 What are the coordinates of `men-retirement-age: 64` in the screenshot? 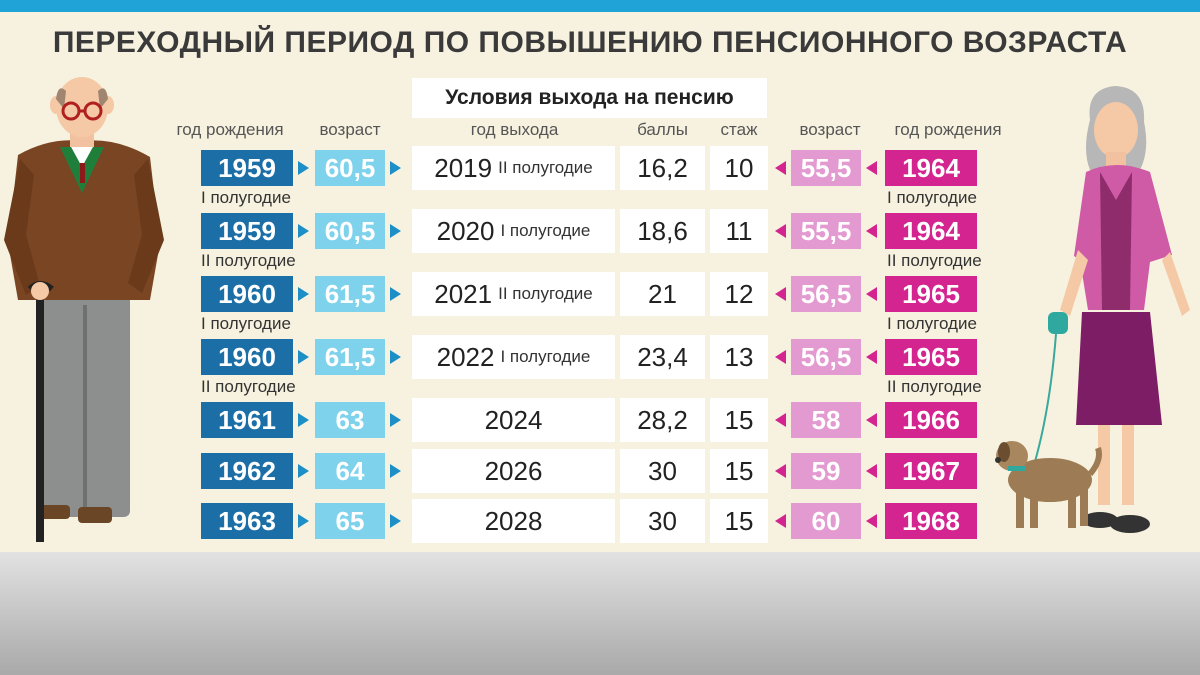 It's located at (350, 471).